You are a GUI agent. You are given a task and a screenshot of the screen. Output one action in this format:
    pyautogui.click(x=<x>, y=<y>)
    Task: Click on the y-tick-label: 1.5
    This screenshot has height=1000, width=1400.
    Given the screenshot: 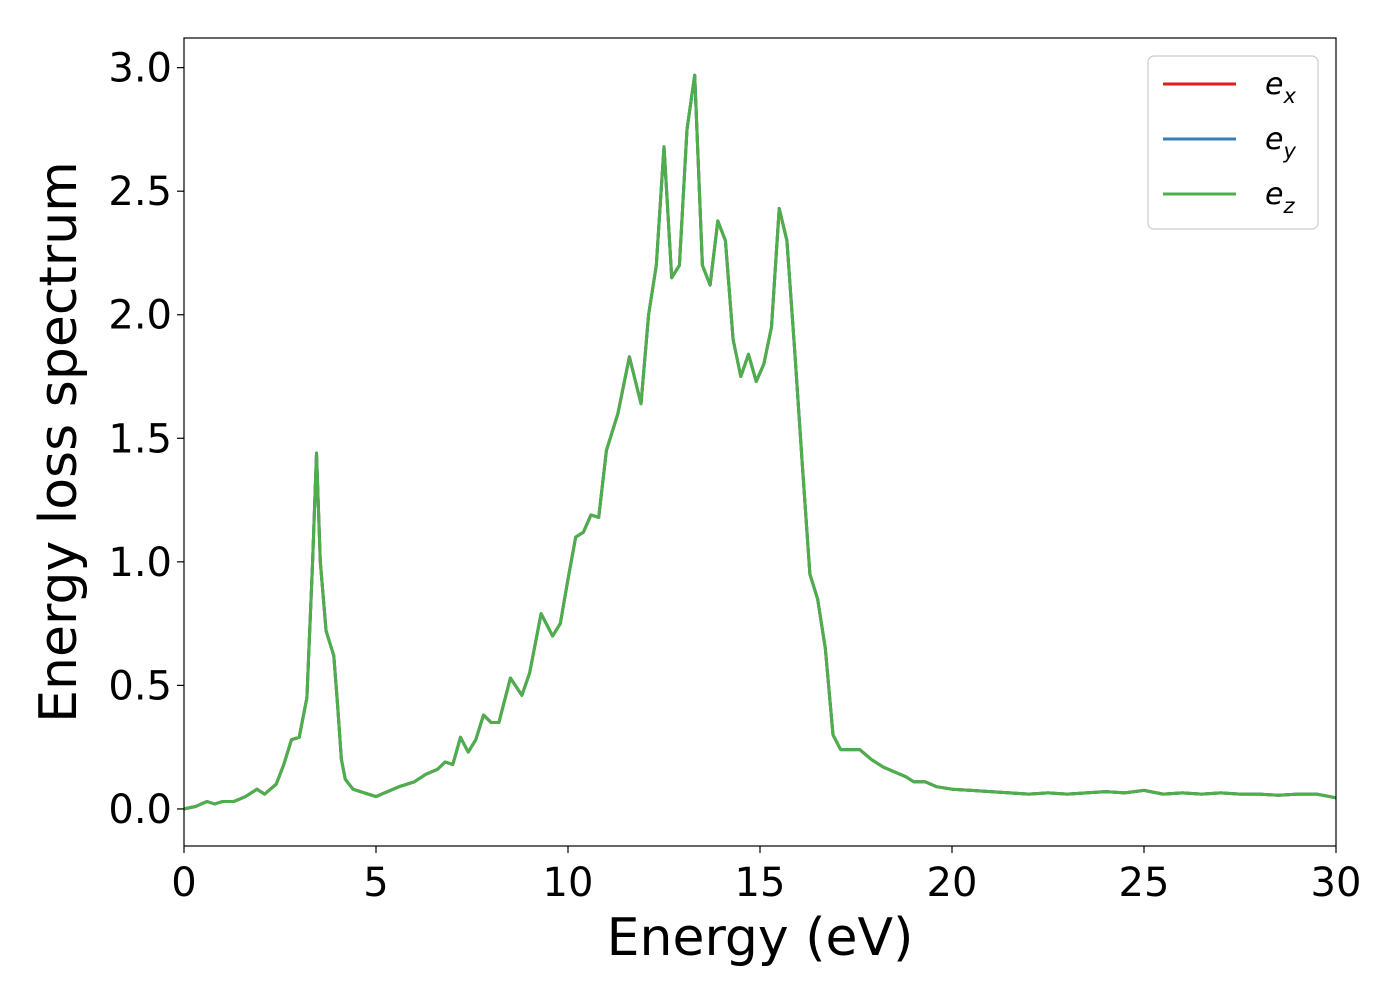 What is the action you would take?
    pyautogui.click(x=140, y=439)
    